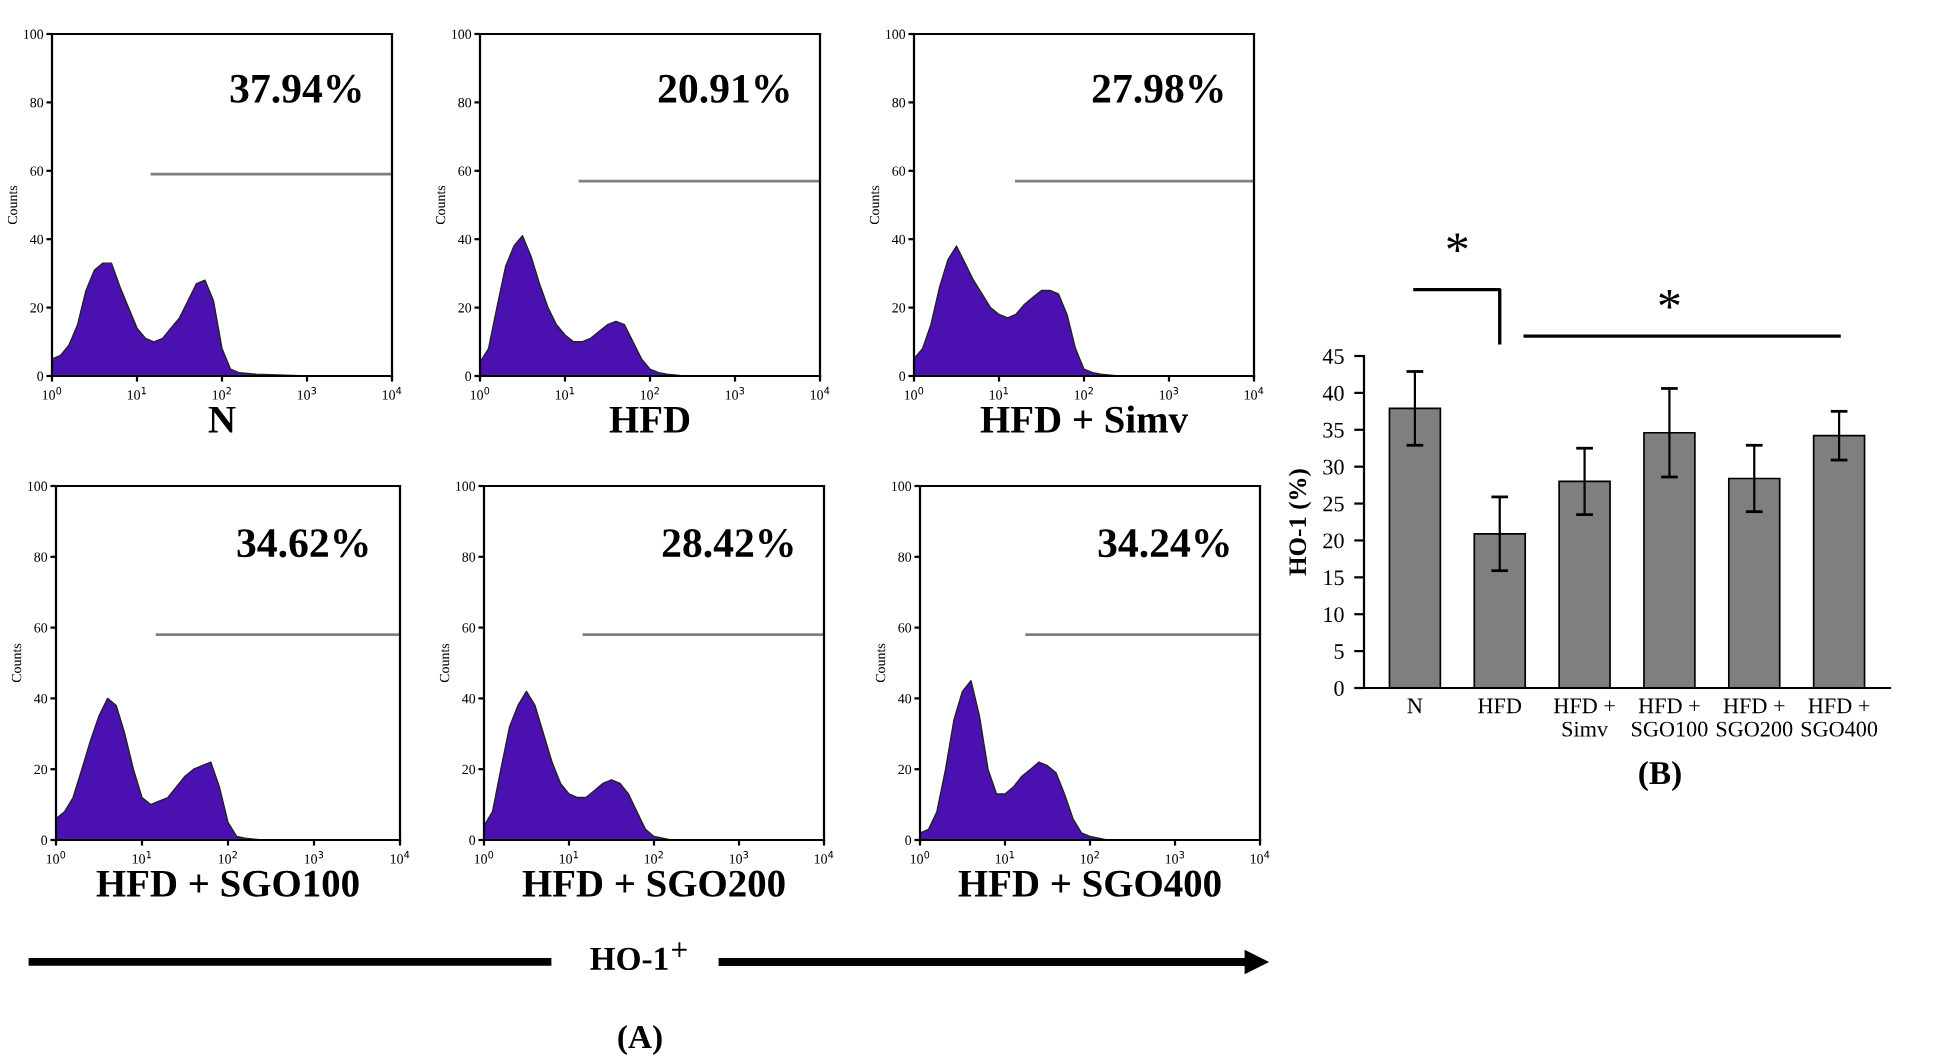  What do you see at coordinates (649, 419) in the screenshot?
I see `x-axis-title: HFD` at bounding box center [649, 419].